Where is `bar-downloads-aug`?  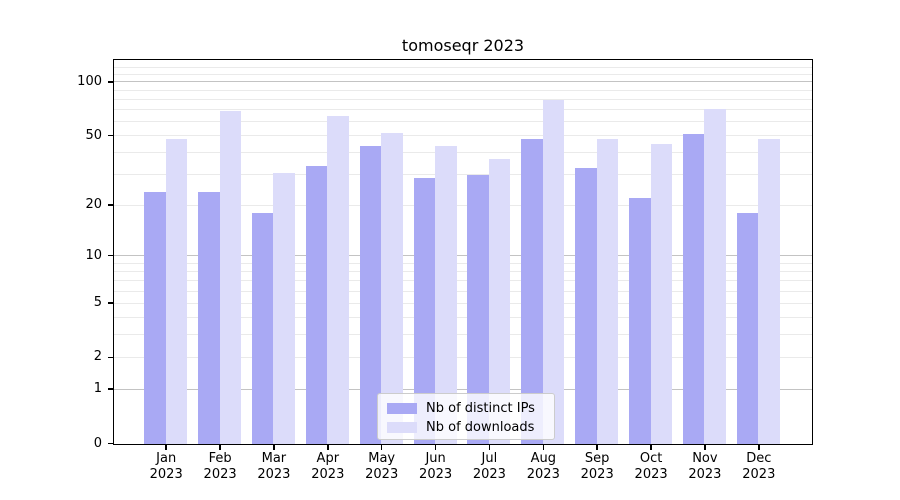 bar-downloads-aug is located at coordinates (553, 271).